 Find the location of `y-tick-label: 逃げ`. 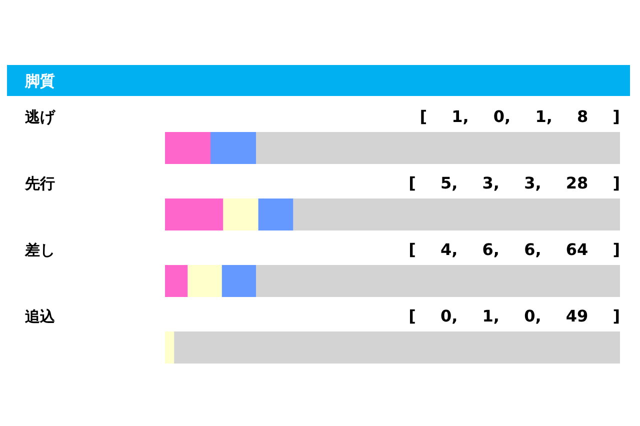

y-tick-label: 逃げ is located at coordinates (40, 117).